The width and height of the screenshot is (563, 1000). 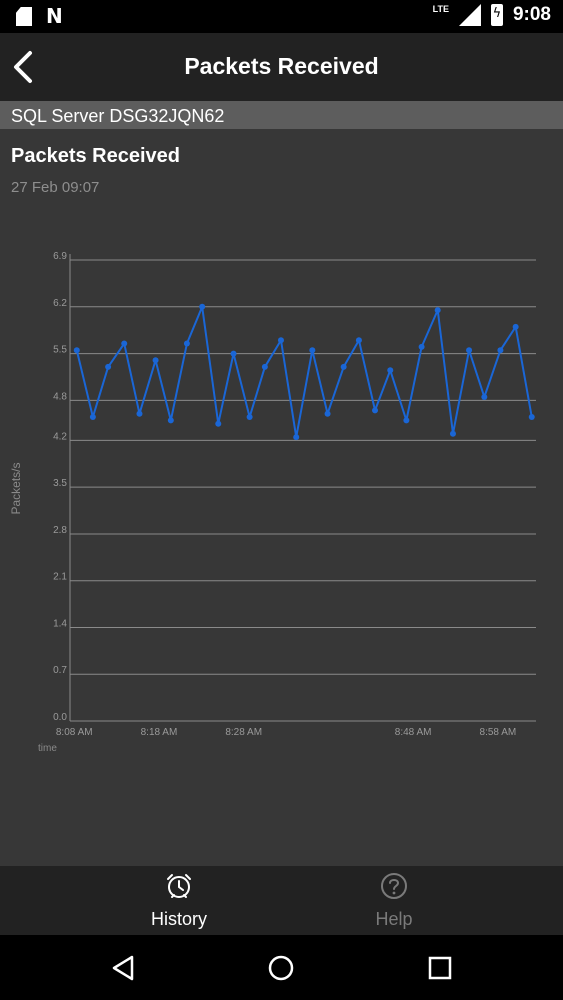 I want to click on y-tick-label: 4.8, so click(x=60, y=396).